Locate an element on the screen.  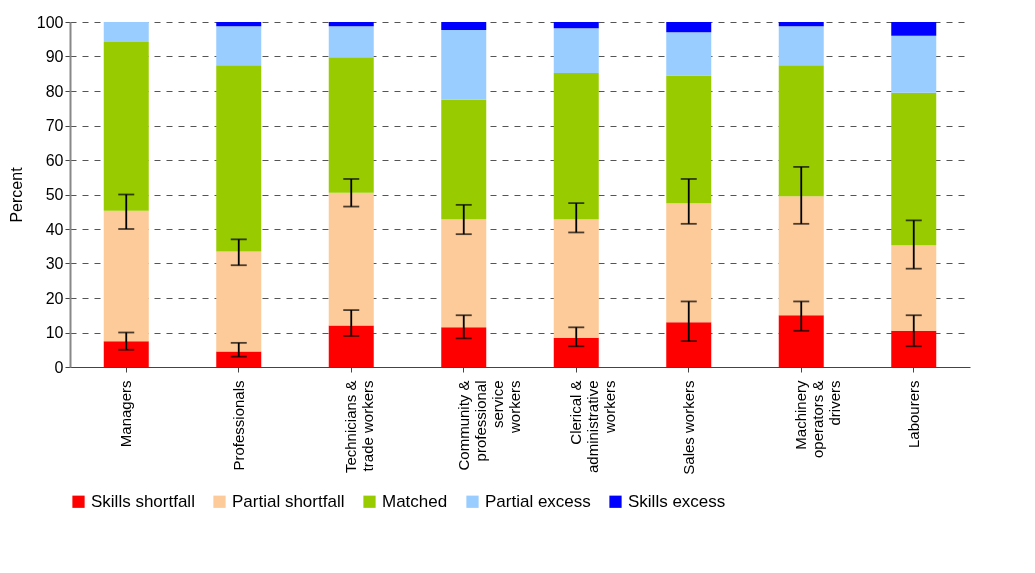
y-tick-label: 30 is located at coordinates (54, 263).